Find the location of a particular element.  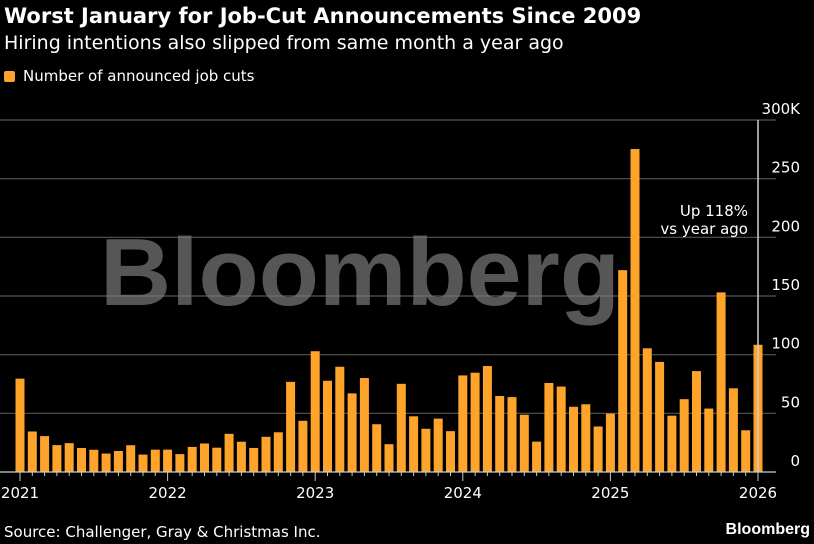

x-tick-label: 2024 is located at coordinates (463, 493).